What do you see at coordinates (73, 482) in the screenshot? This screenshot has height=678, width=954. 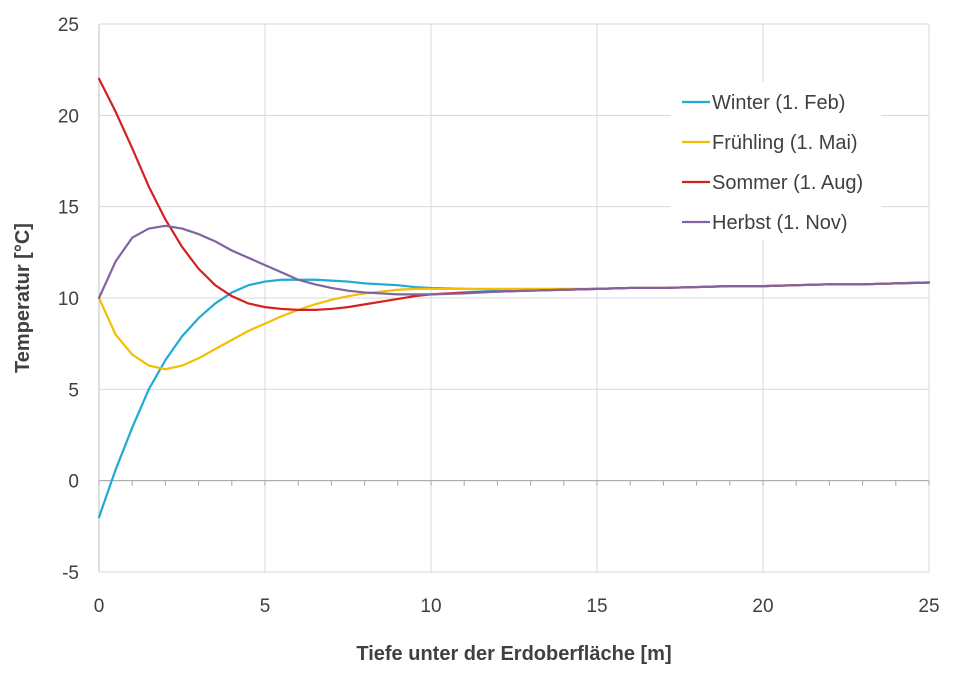 I see `y-tick-label: 0` at bounding box center [73, 482].